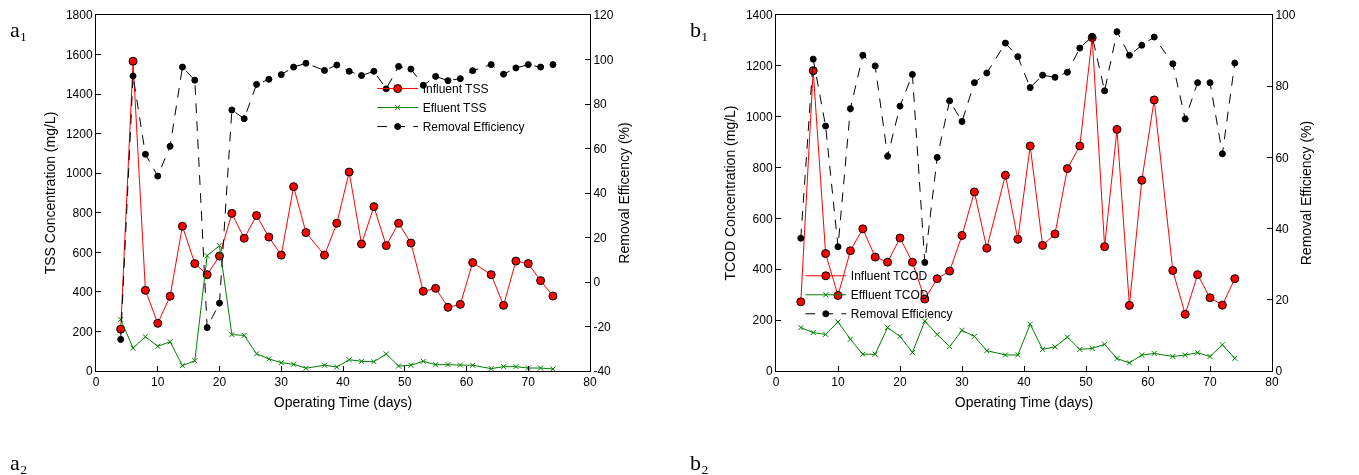 The height and width of the screenshot is (475, 1359). What do you see at coordinates (79, 15) in the screenshot?
I see `y-tick-label: 1800` at bounding box center [79, 15].